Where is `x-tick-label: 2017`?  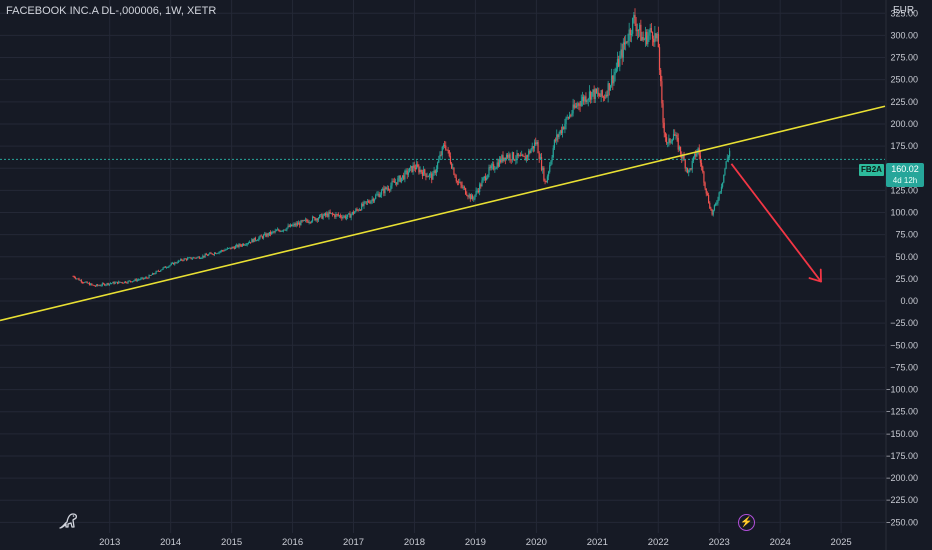
x-tick-label: 2017 is located at coordinates (353, 542).